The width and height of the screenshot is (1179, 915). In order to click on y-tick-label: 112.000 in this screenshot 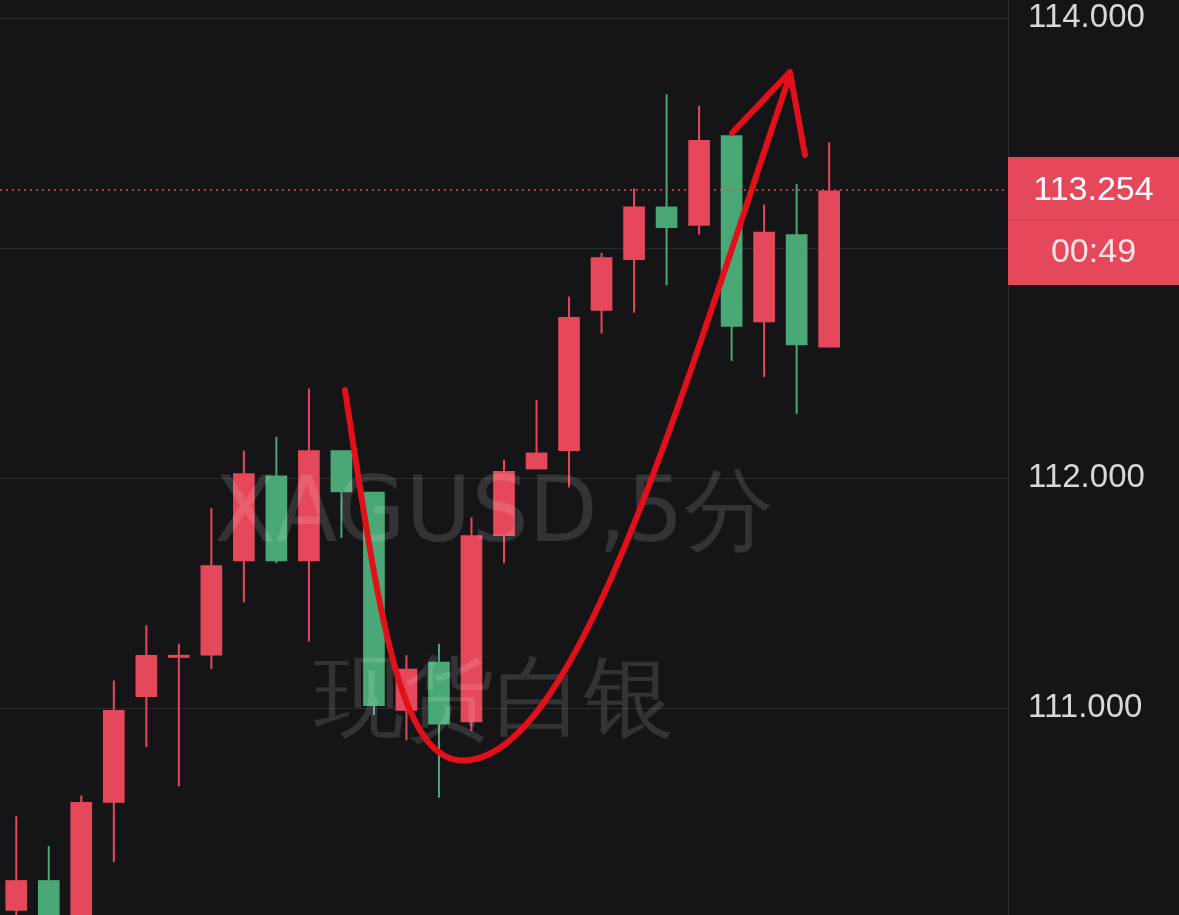, I will do `click(1086, 476)`.